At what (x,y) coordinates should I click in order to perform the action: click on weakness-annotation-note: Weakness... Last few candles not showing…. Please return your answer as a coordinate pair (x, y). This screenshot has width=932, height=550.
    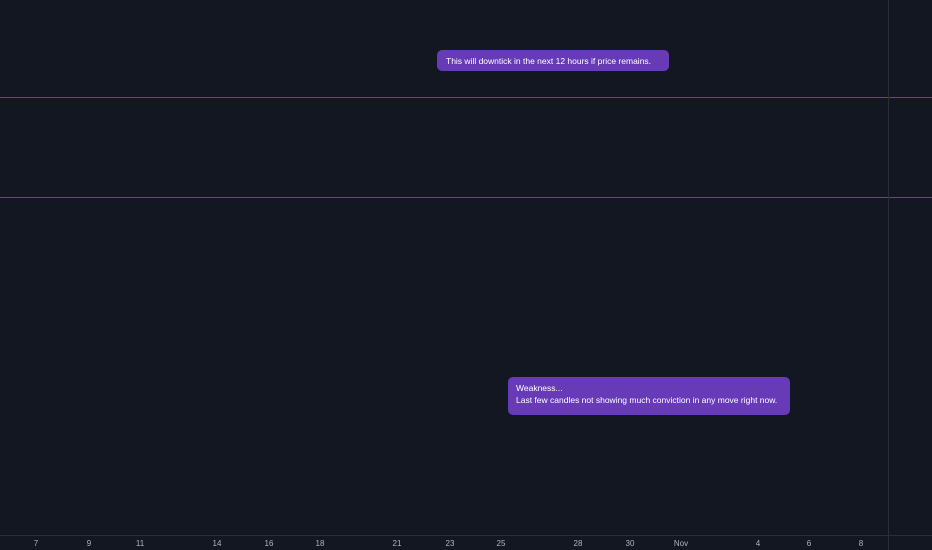
    Looking at the image, I should click on (649, 396).